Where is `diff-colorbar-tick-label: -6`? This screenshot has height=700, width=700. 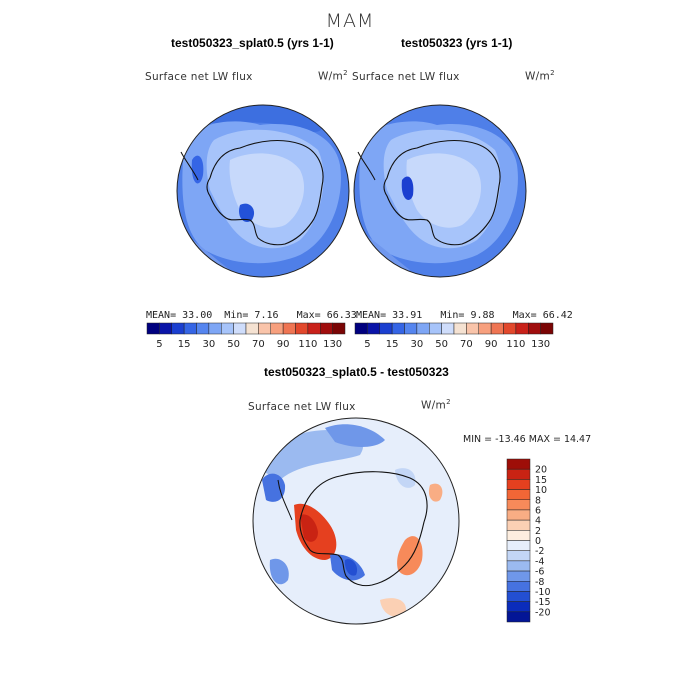
diff-colorbar-tick-label: -6 is located at coordinates (539, 572).